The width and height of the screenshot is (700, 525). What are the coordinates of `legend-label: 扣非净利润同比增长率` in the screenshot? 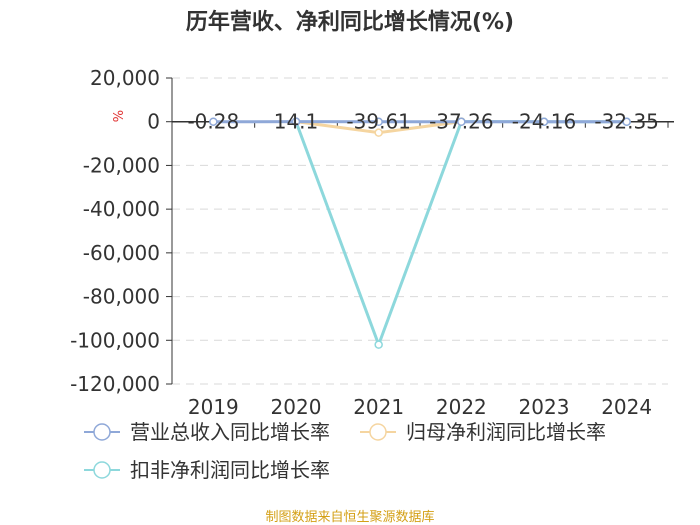 It's located at (230, 470).